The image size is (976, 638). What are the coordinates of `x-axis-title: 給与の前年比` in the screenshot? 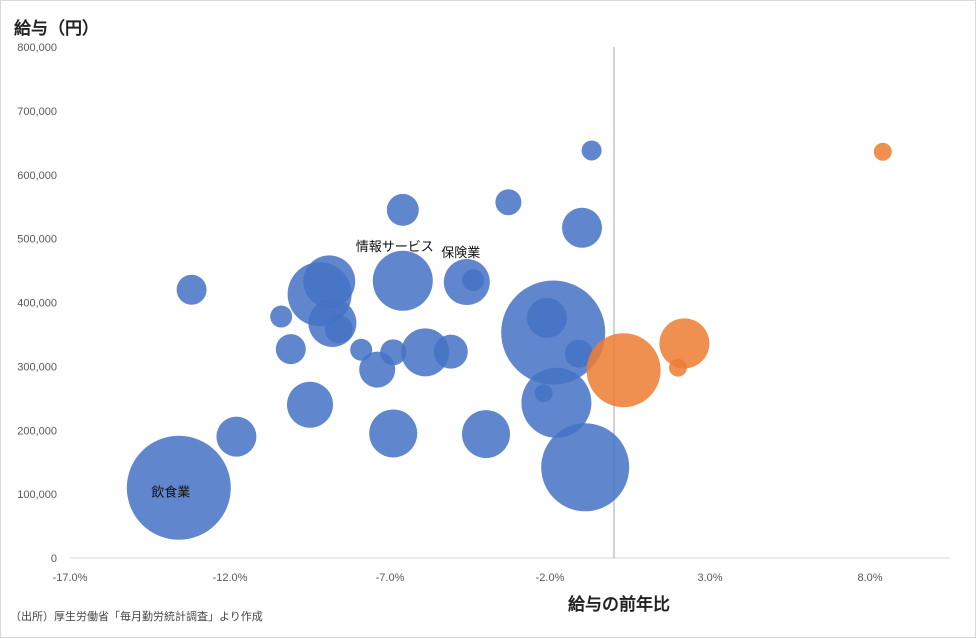 It's located at (619, 605).